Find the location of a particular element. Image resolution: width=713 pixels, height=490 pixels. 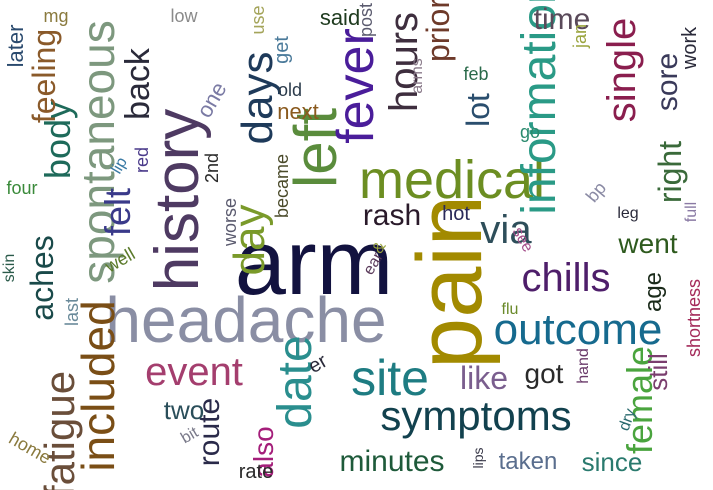

word-feeling: feeling is located at coordinates (44, 76).